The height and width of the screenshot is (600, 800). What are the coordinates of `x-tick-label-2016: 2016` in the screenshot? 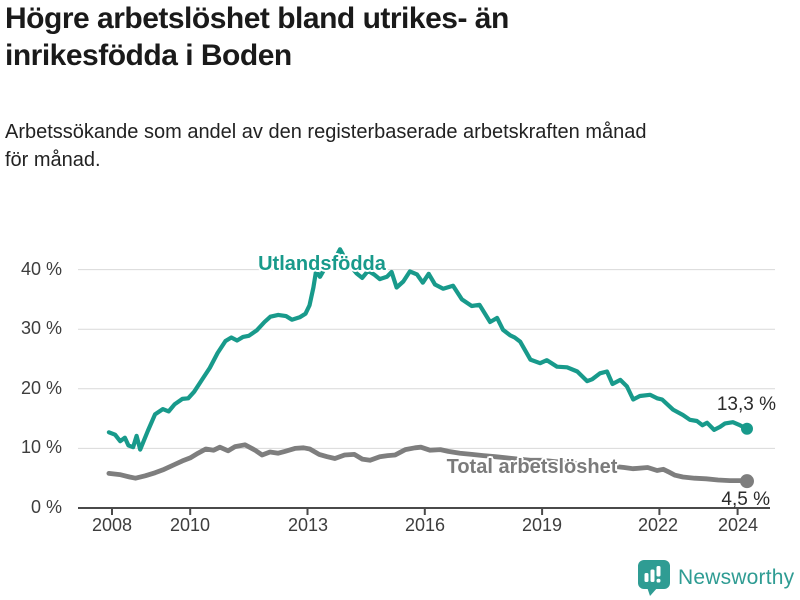 It's located at (425, 525).